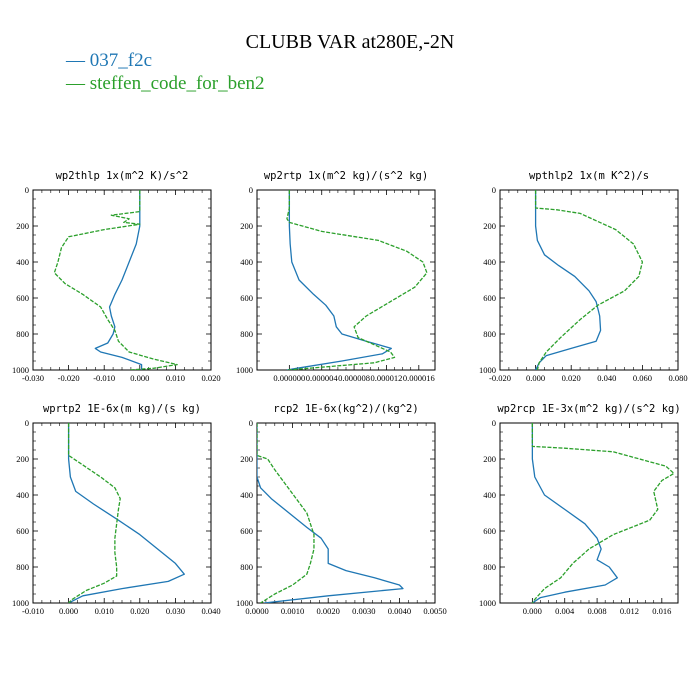 This screenshot has width=700, height=700. What do you see at coordinates (419, 378) in the screenshot?
I see `x-tick-label: 0.000016` at bounding box center [419, 378].